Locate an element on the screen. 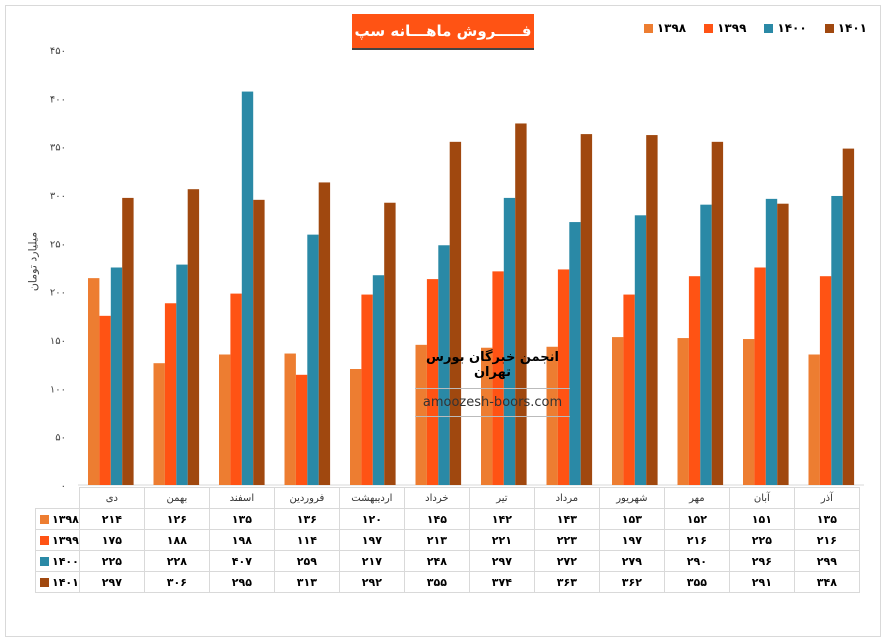  row-series-name: ۱۴۰۰ is located at coordinates (65, 561).